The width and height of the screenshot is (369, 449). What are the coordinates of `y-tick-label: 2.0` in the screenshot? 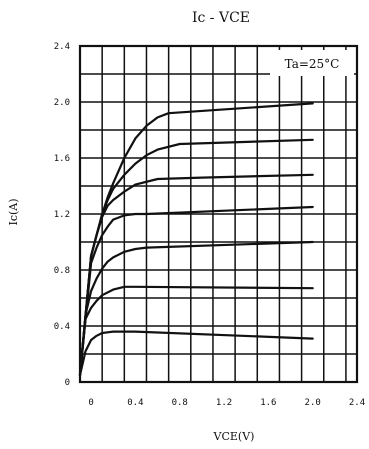 It's located at (62, 103).